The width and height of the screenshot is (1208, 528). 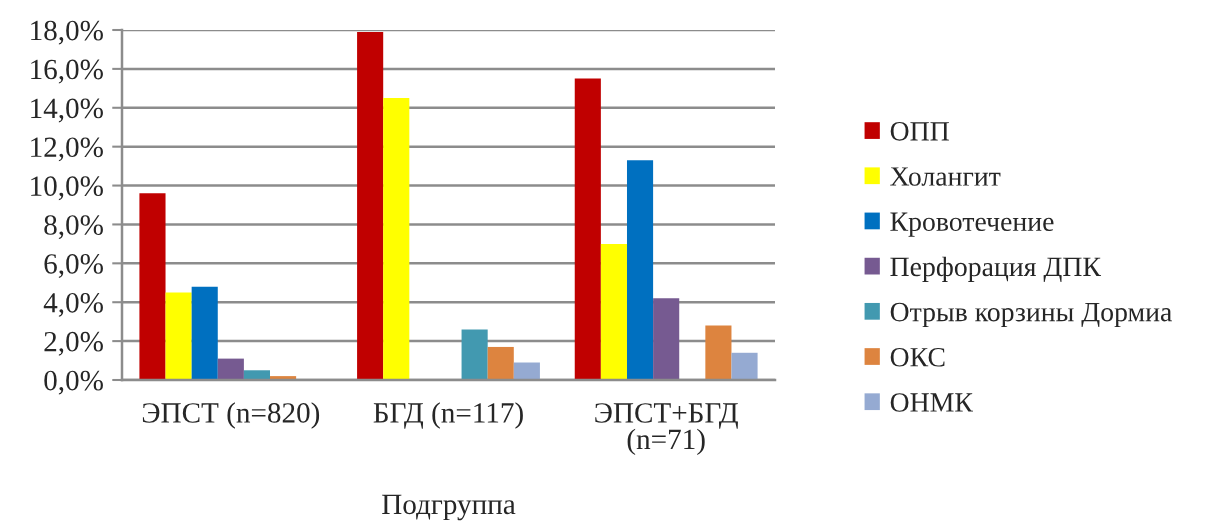 What do you see at coordinates (996, 269) in the screenshot?
I see `legend-label: Перфорация ДПК` at bounding box center [996, 269].